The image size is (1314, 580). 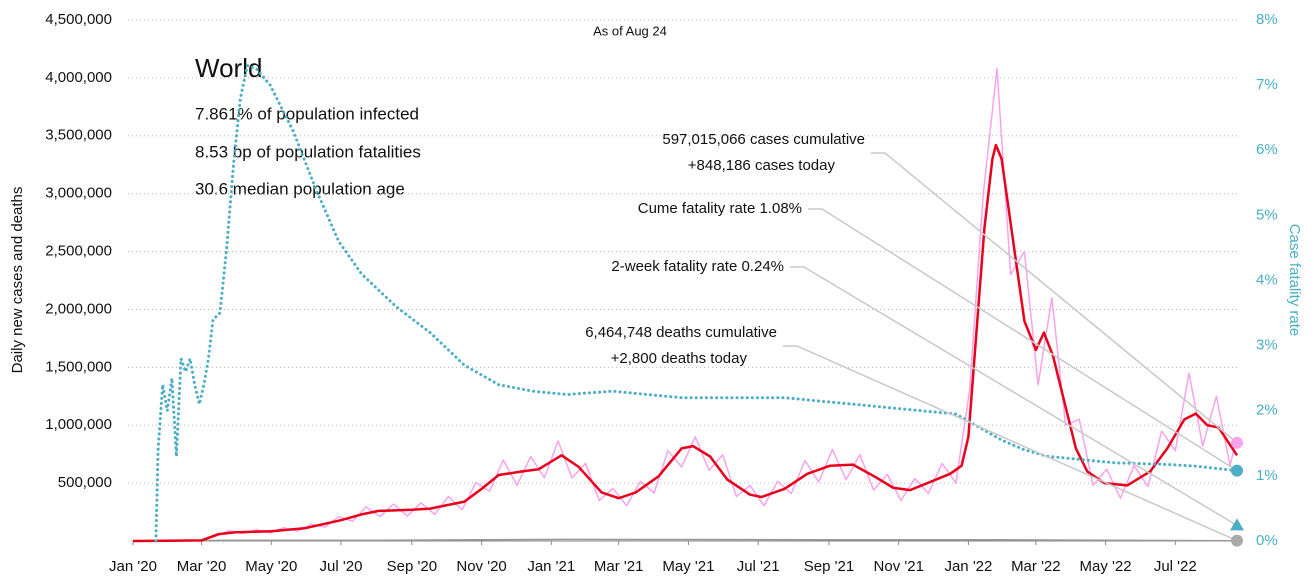 I want to click on annotation: 8.53 bp of population fatalities, so click(x=308, y=151).